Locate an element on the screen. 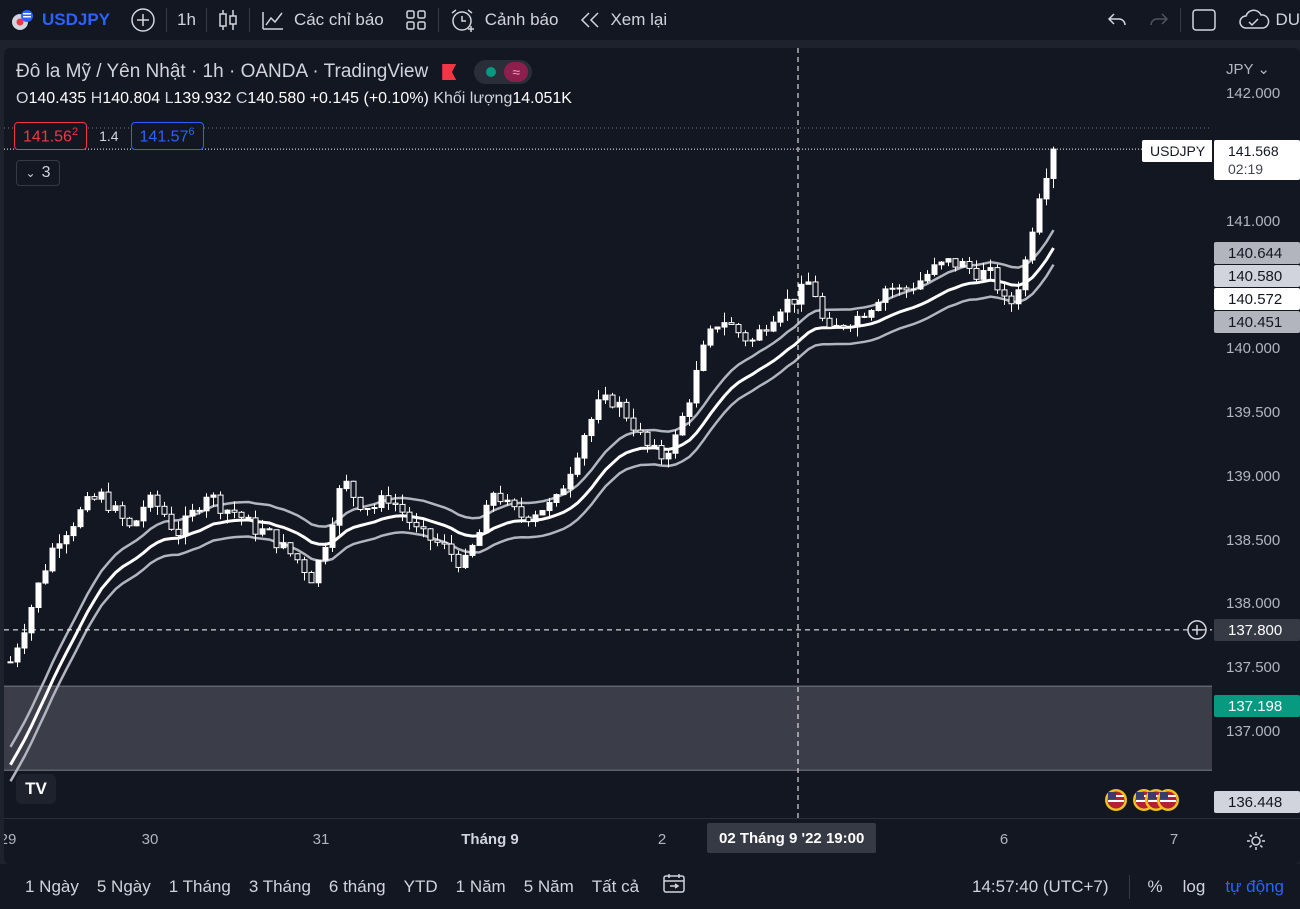  time-axis: 29 30 31 Tháng 9 2 6 7 02 Tháng 9 '22 19:00 is located at coordinates (652, 841).